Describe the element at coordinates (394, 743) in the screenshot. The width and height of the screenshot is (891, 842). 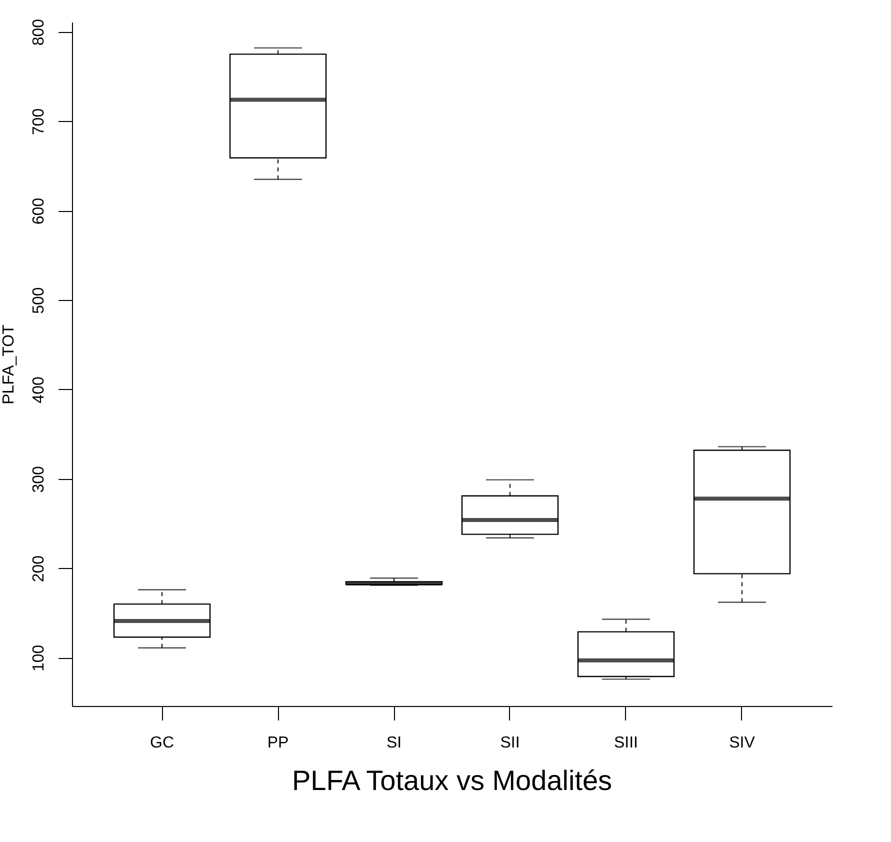
I see `x-tick-label: SI` at that location.